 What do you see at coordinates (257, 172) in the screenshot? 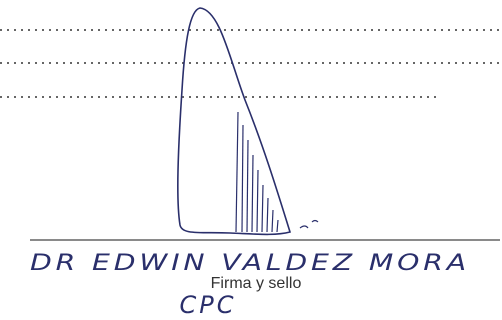
I see `signature-hatching` at bounding box center [257, 172].